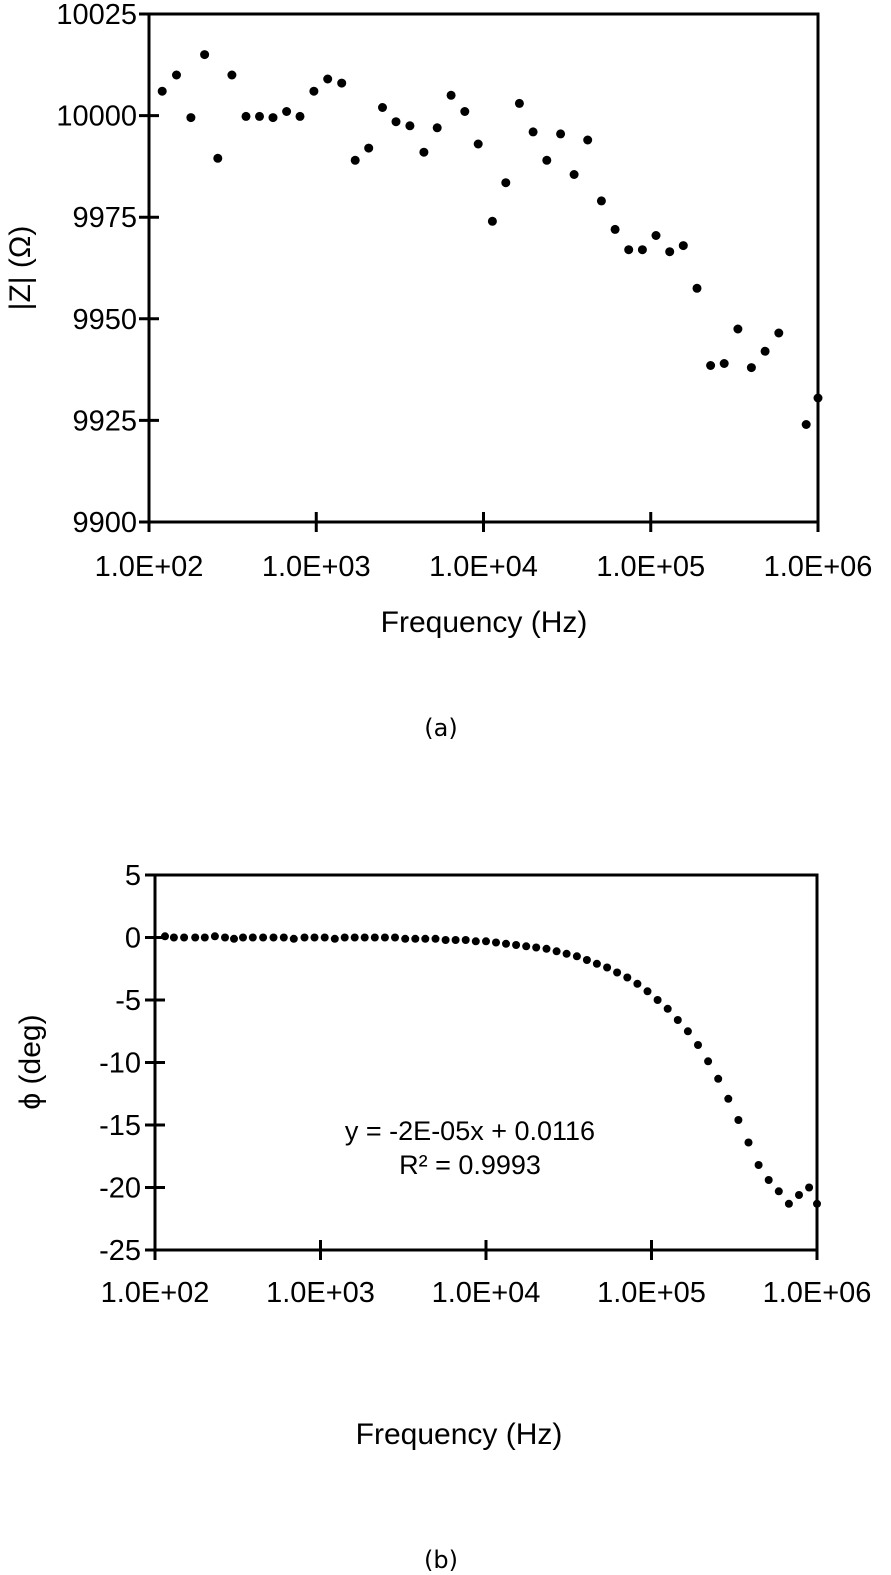 The image size is (891, 1575). Describe the element at coordinates (470, 1165) in the screenshot. I see `r-squared-label: R² = 0.9993` at that location.